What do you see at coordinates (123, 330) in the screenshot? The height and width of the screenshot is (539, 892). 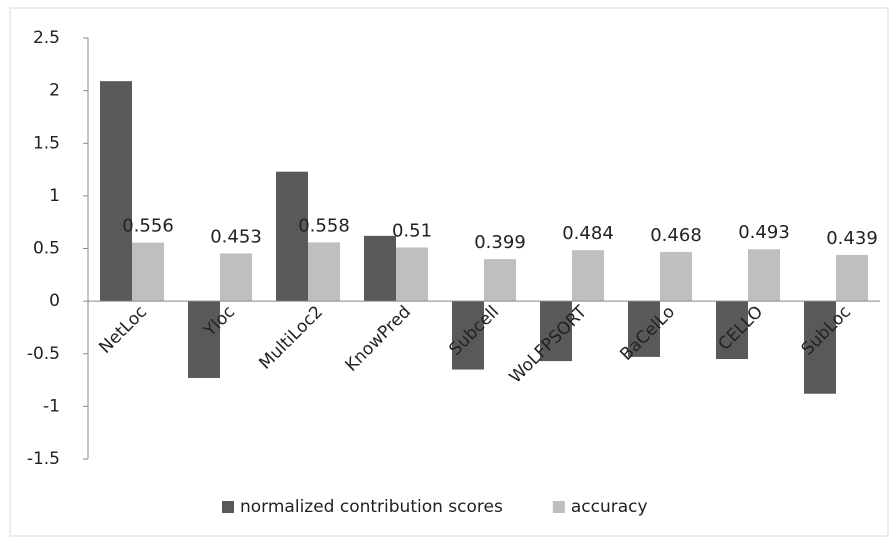 I see `x-tick-label: NetLoc` at bounding box center [123, 330].